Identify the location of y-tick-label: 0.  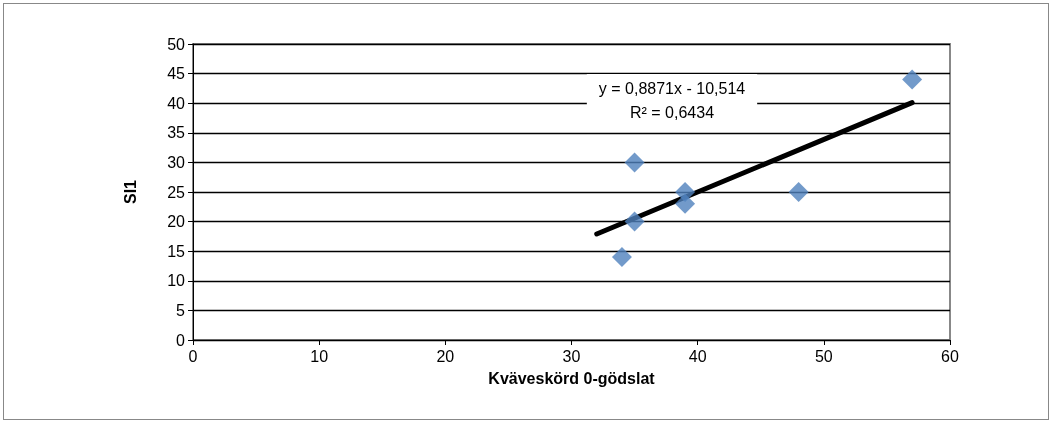
(181, 340).